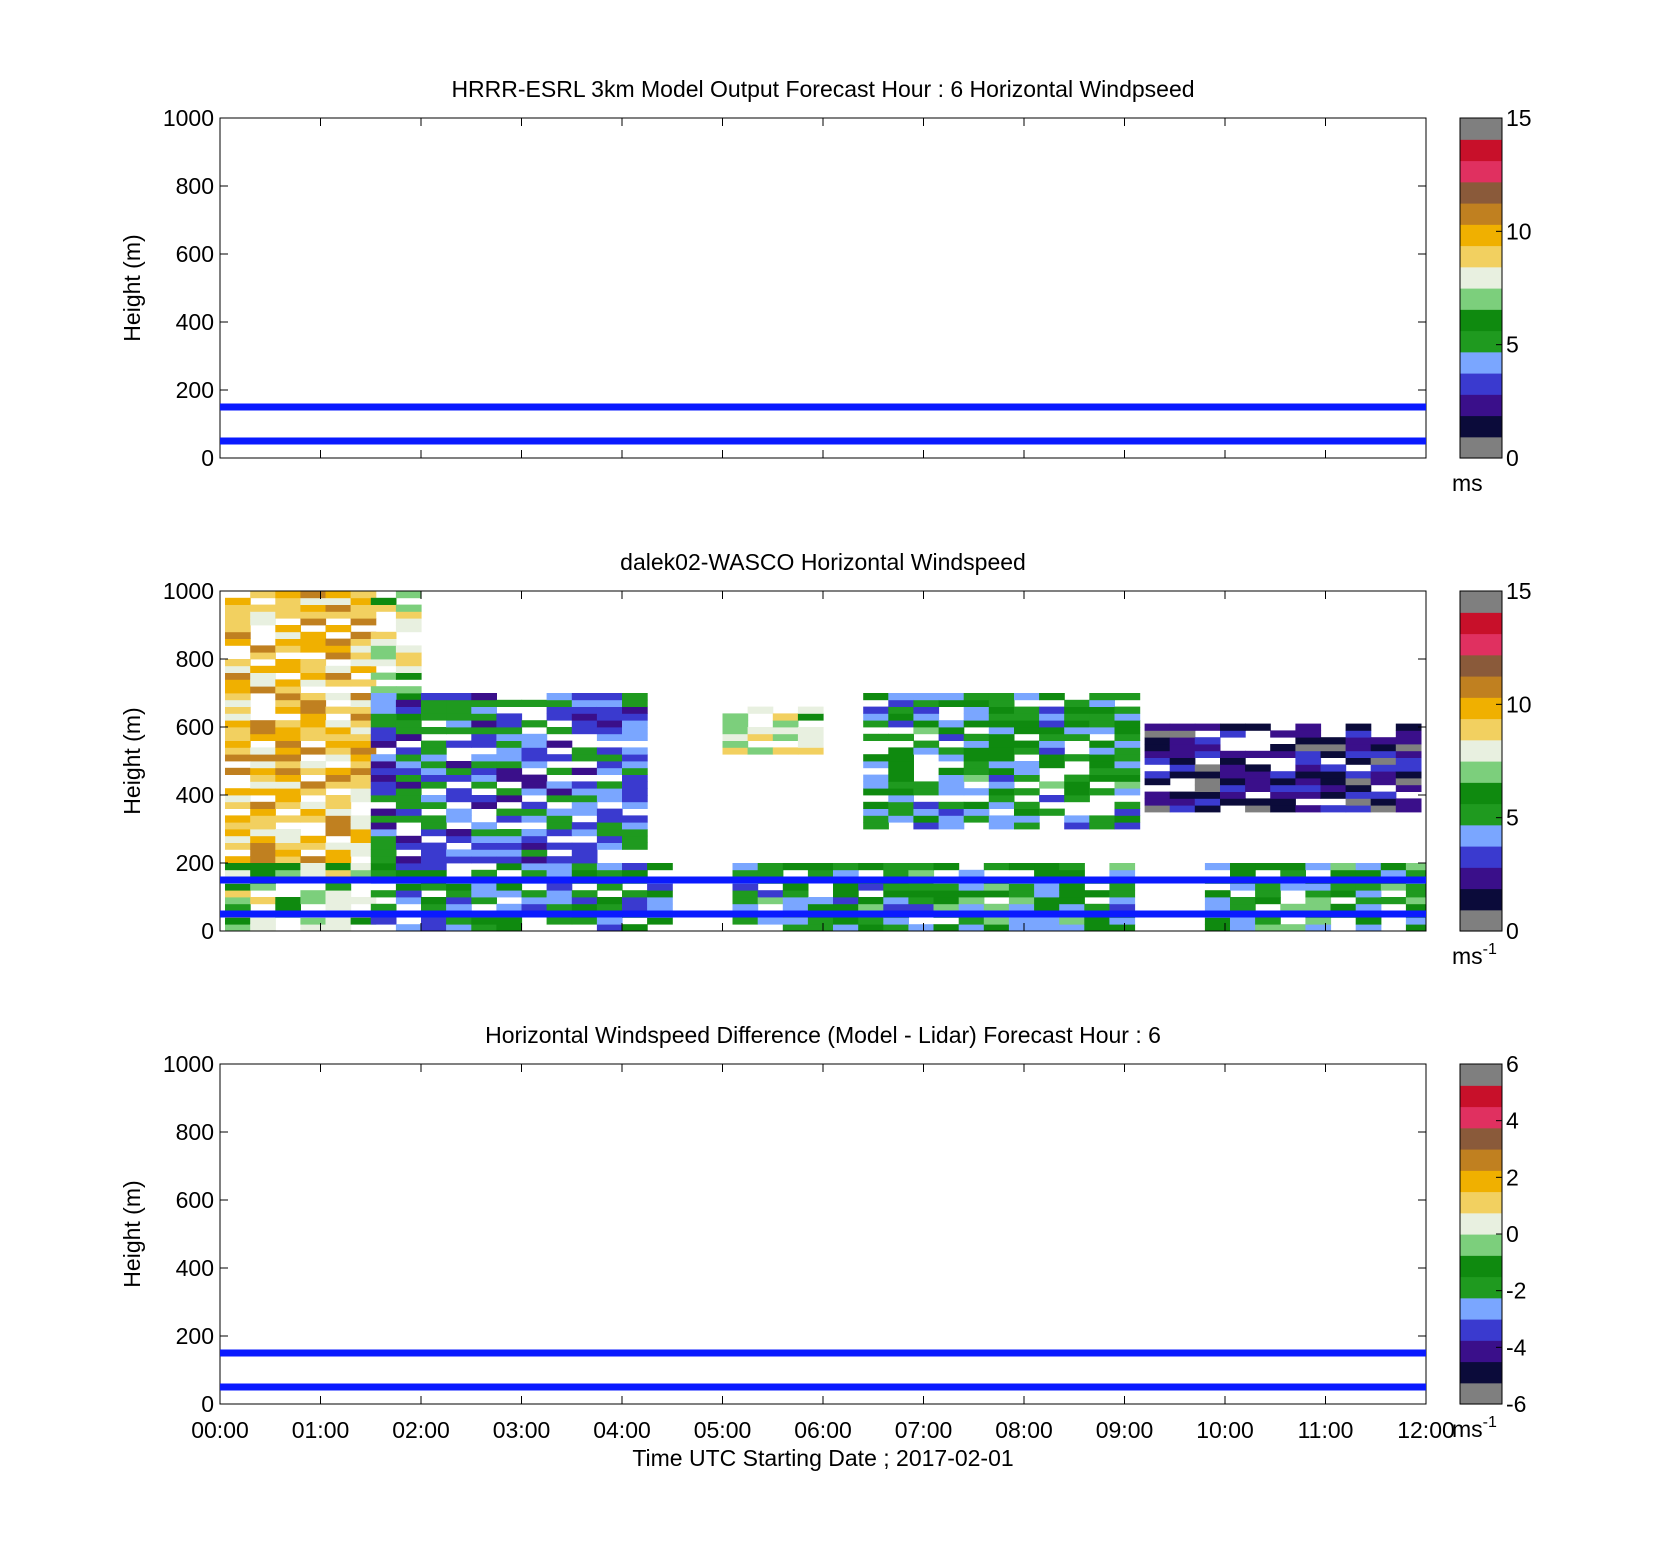 This screenshot has height=1561, width=1680. Describe the element at coordinates (1326, 1430) in the screenshot. I see `x-tick-label: 11:00` at that location.